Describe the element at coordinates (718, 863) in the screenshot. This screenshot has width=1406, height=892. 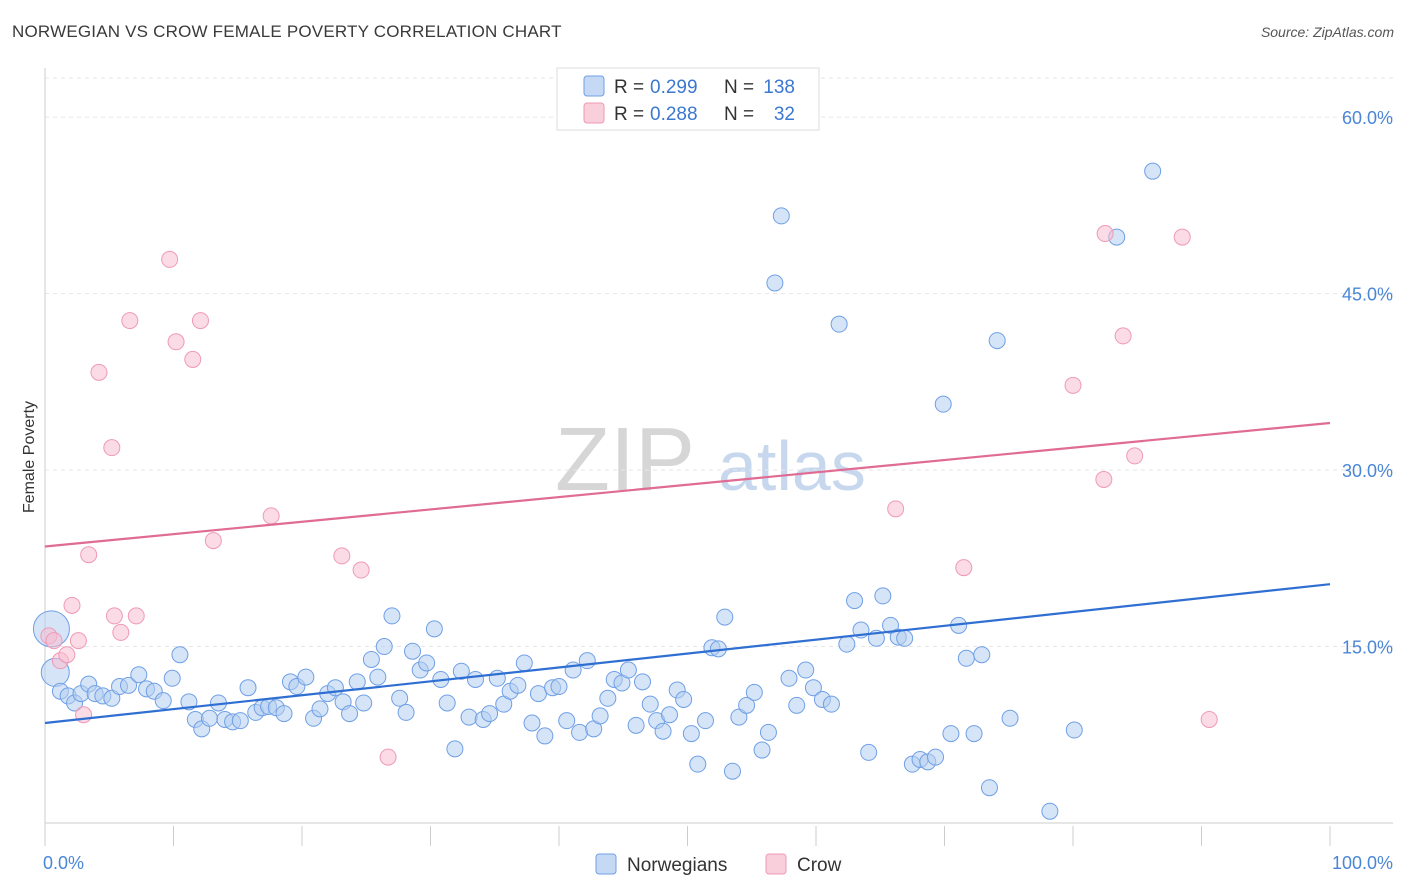
I see `x-tick-labels: 0.0% 100.0%` at that location.